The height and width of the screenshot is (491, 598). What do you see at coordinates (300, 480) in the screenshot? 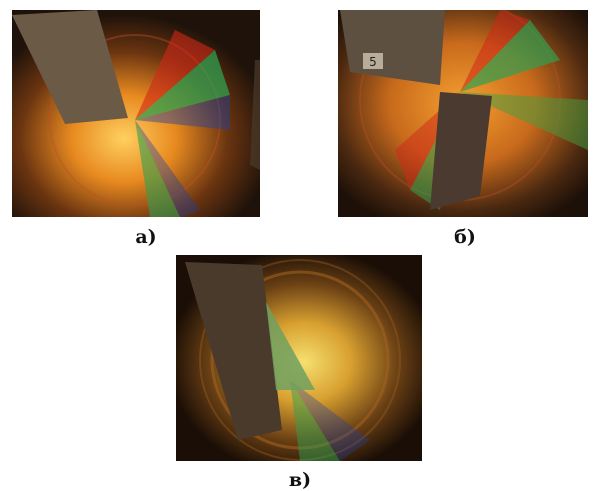
I see `panel-label: в)` at bounding box center [300, 480].